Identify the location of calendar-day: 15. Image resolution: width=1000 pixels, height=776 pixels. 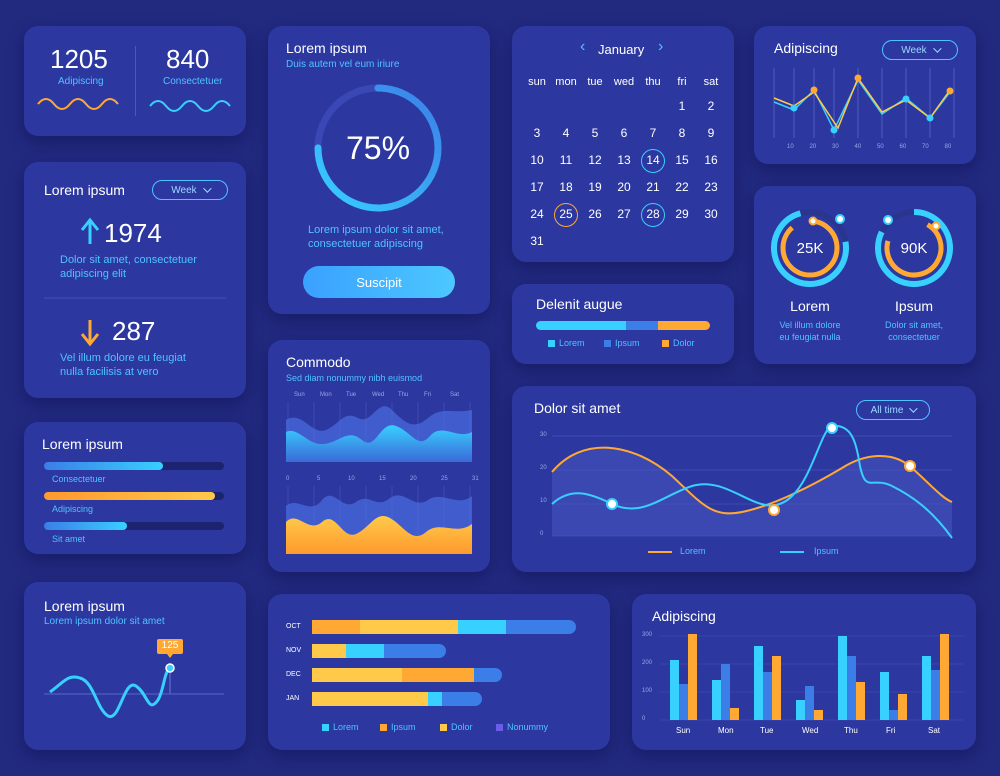
(682, 160).